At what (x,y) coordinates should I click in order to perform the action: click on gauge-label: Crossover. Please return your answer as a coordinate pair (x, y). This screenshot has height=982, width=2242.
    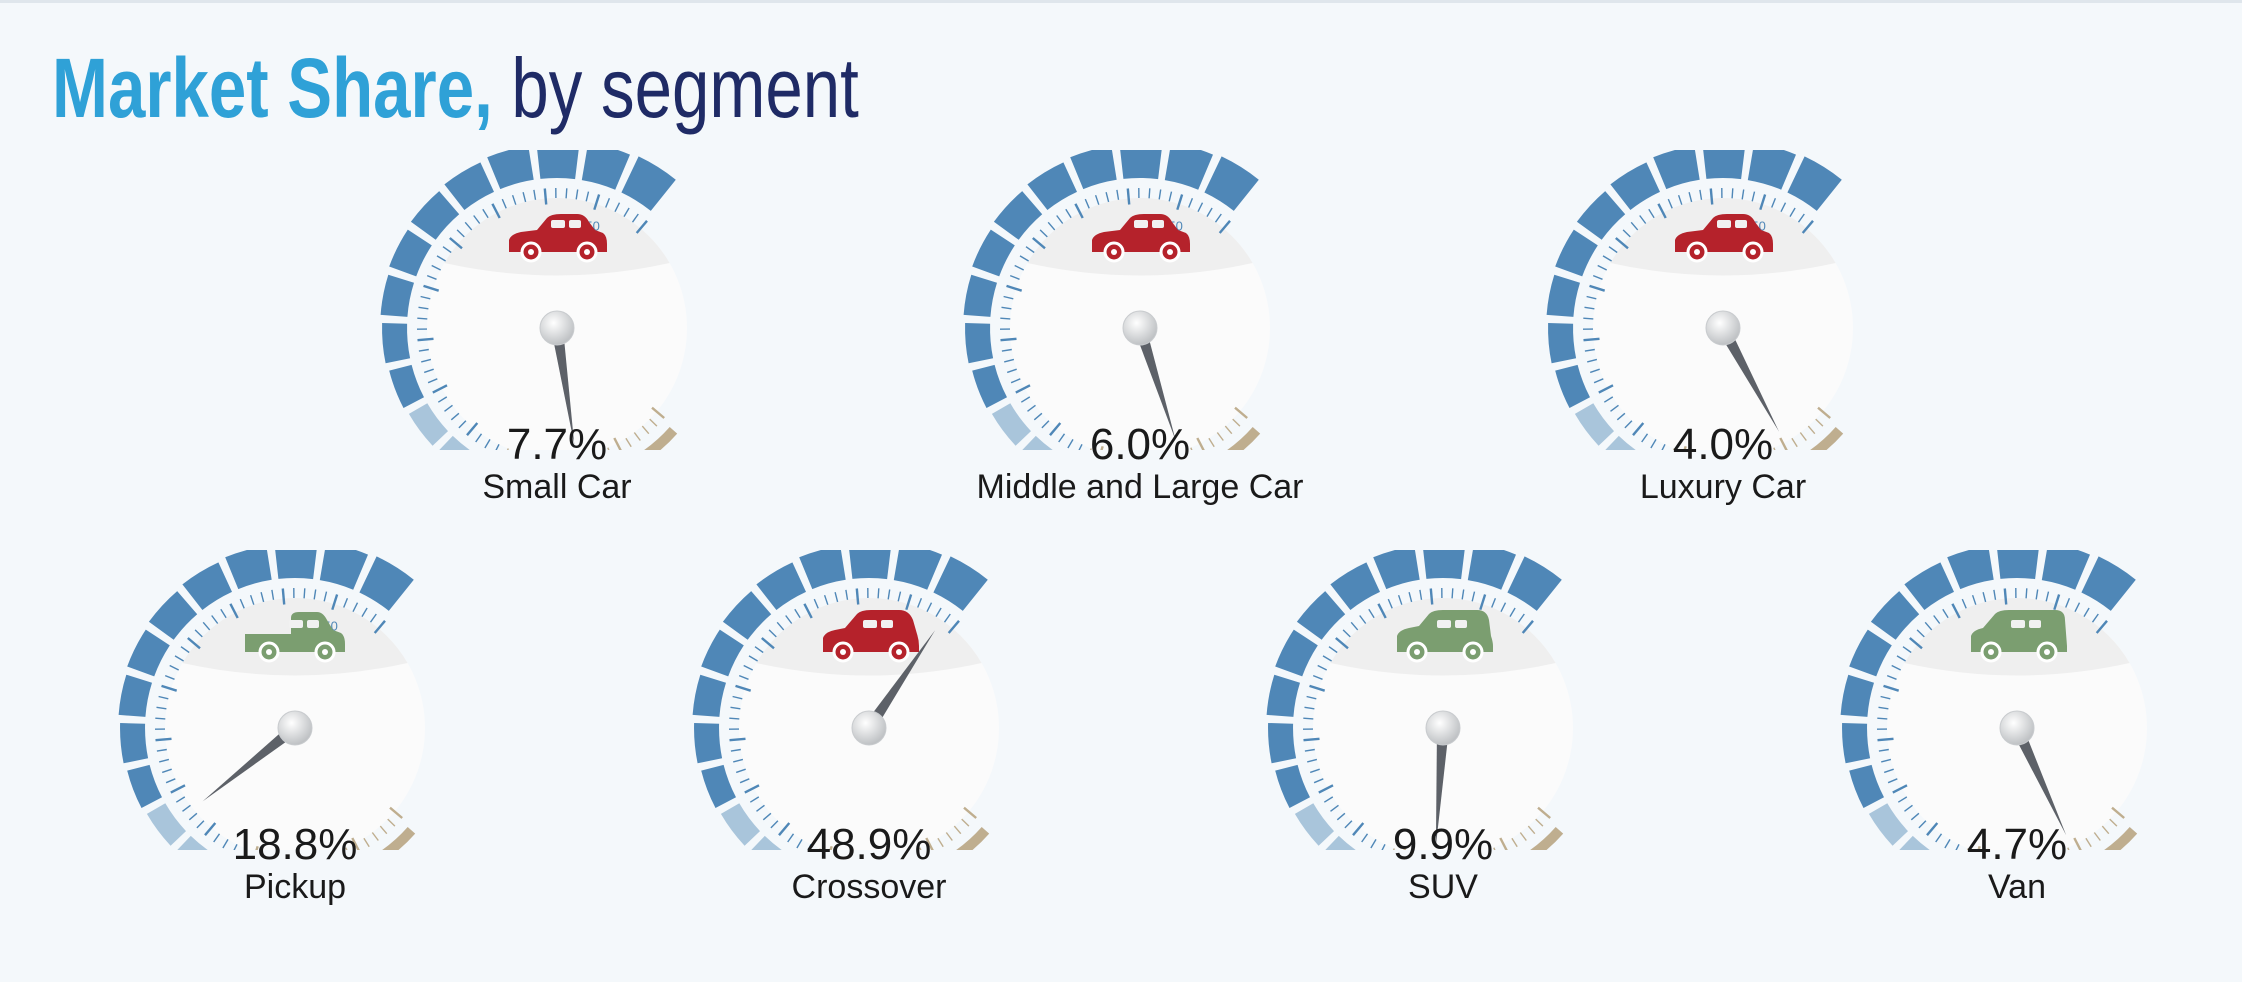
    Looking at the image, I should click on (869, 887).